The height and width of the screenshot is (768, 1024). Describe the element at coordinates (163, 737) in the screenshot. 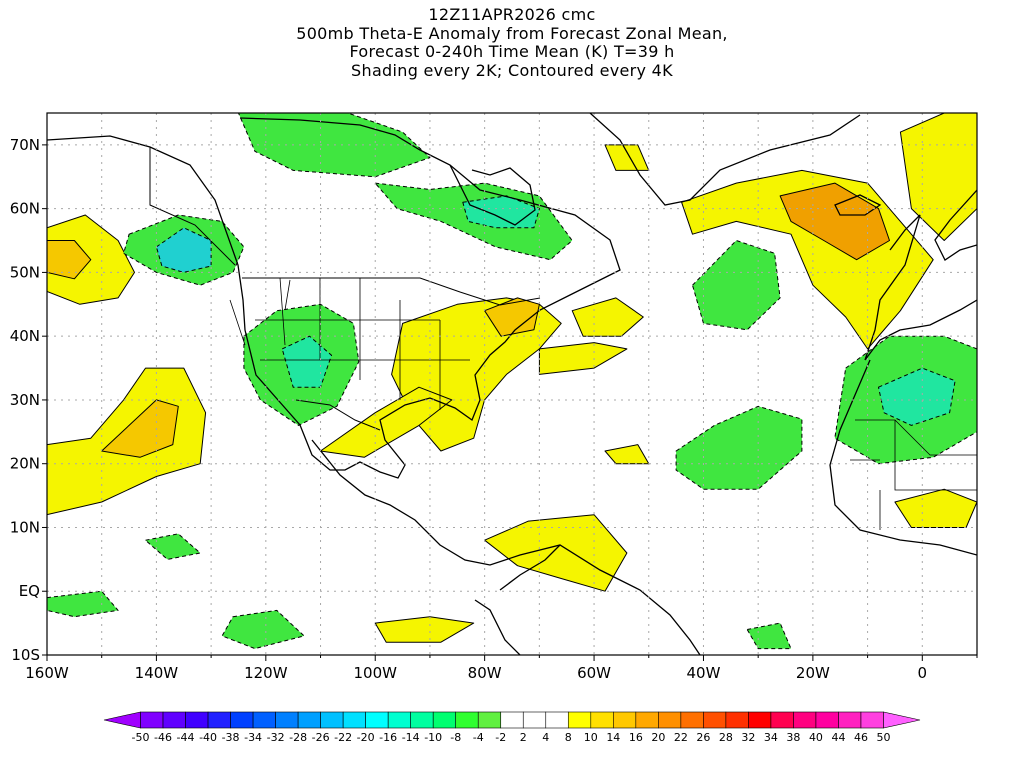

I see `colorbar-label: -46` at that location.